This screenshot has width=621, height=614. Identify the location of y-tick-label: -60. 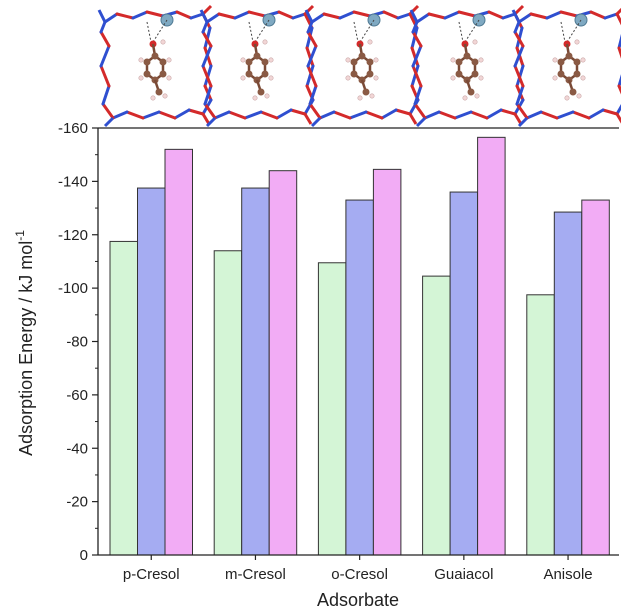
(77, 395).